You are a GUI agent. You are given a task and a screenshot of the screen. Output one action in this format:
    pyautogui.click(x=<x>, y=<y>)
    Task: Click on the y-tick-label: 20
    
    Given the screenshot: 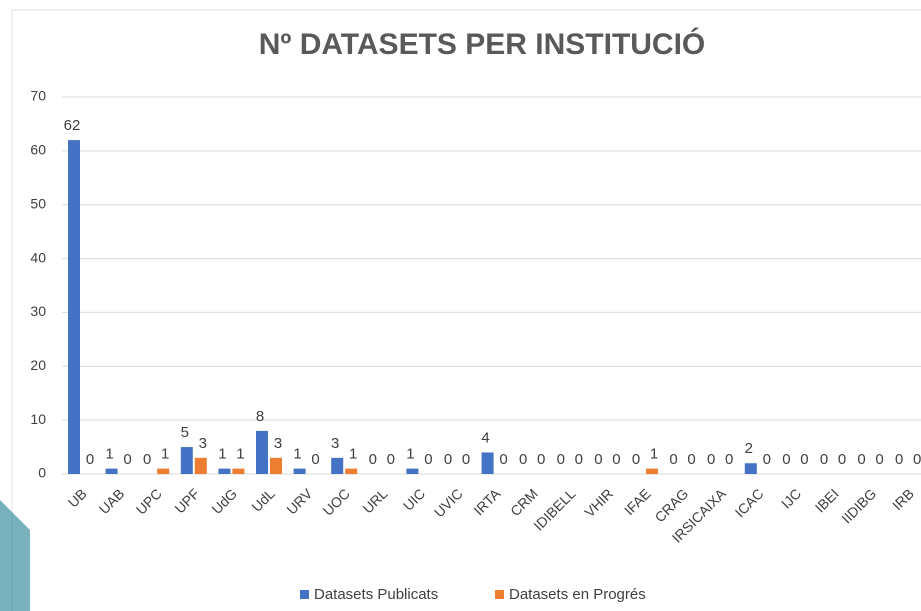 What is the action you would take?
    pyautogui.click(x=38, y=365)
    